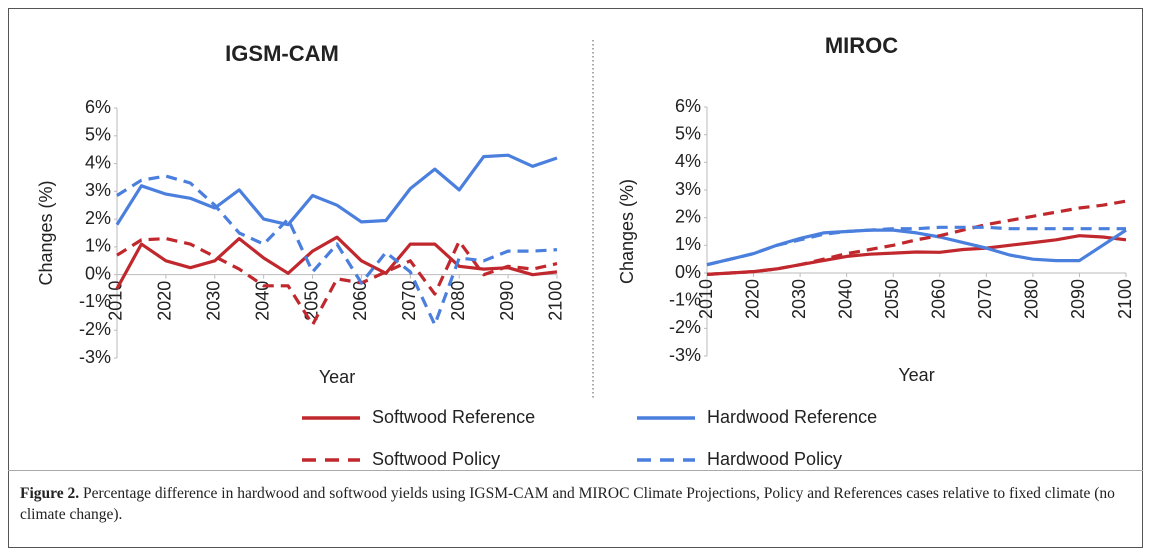  What do you see at coordinates (792, 417) in the screenshot?
I see `legend-label: Hardwood Reference` at bounding box center [792, 417].